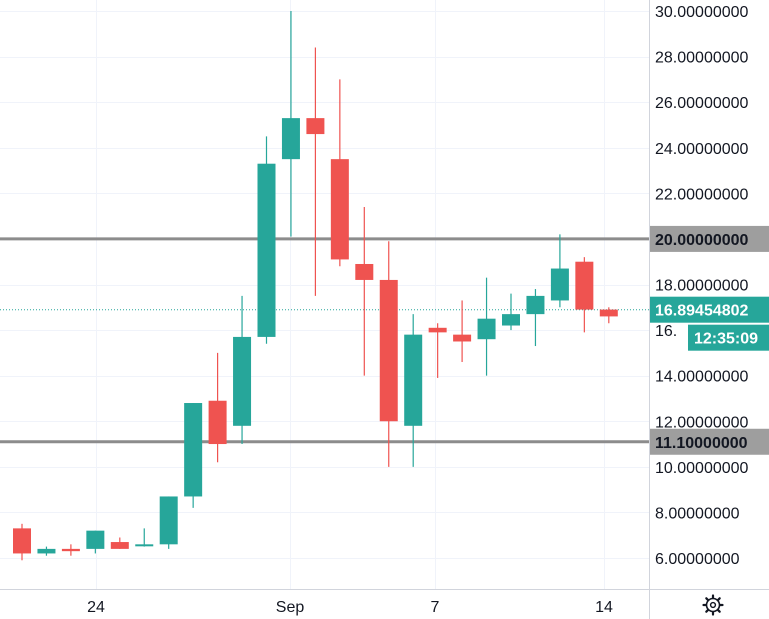 This screenshot has width=769, height=619. I want to click on level-price-text: 11.10000000, so click(701, 443).